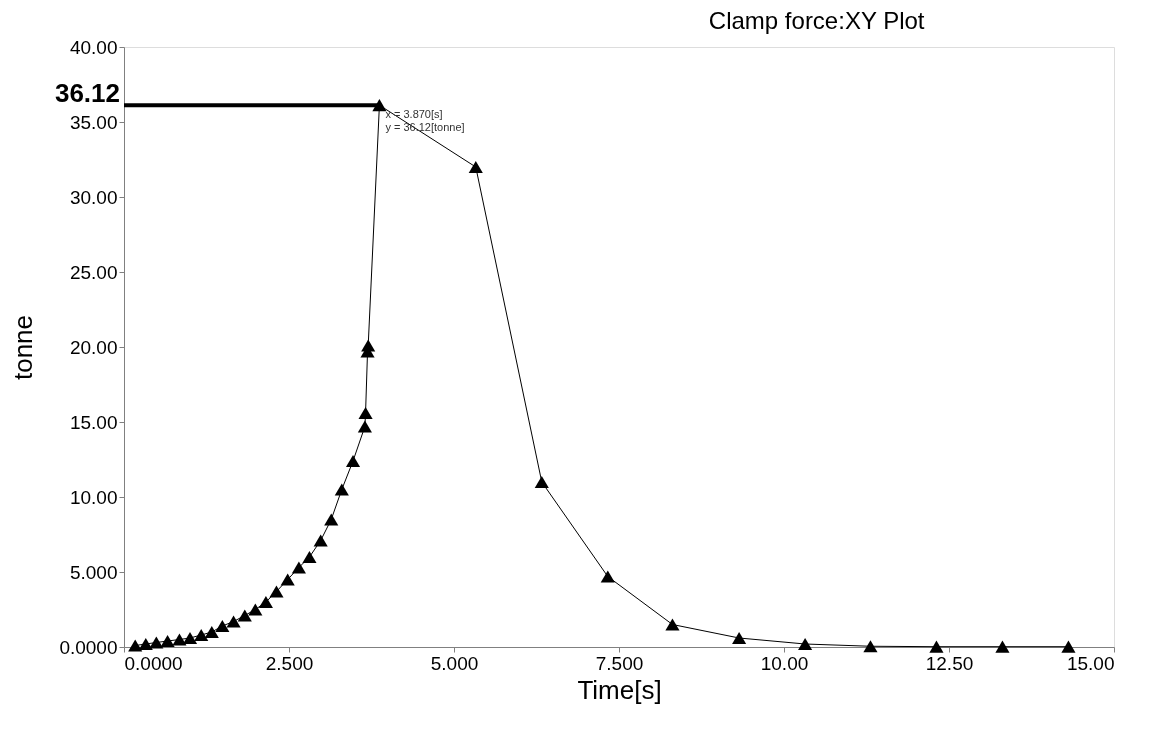 This screenshot has width=1169, height=746. What do you see at coordinates (93, 347) in the screenshot?
I see `y-tick-label: 20.00` at bounding box center [93, 347].